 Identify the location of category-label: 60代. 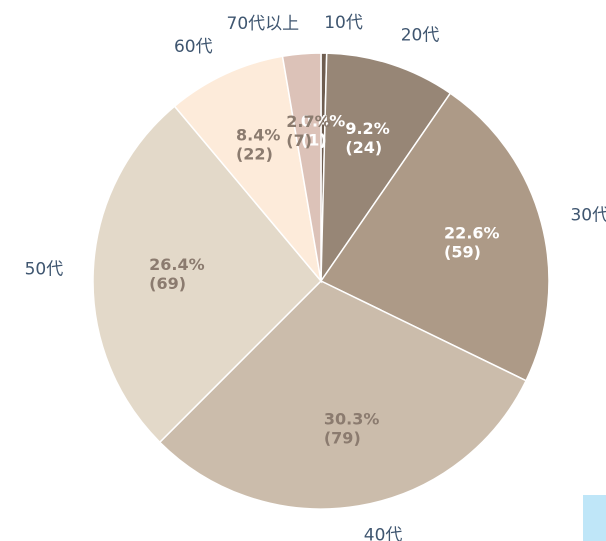
(193, 47).